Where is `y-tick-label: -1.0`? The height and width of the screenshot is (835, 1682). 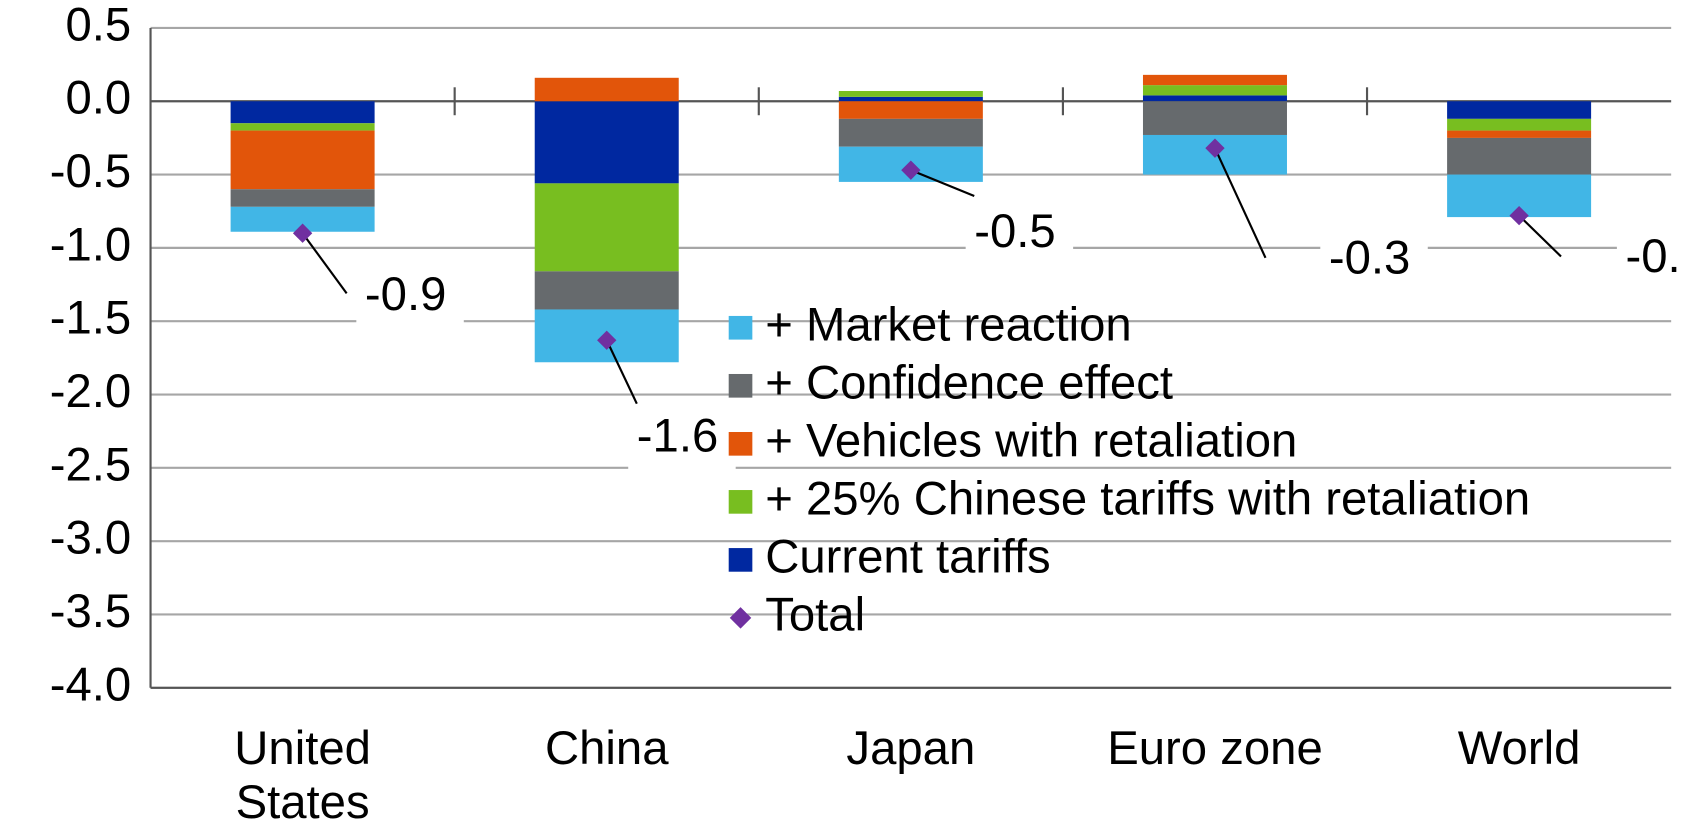
y-tick-label: -1.0 is located at coordinates (90, 244).